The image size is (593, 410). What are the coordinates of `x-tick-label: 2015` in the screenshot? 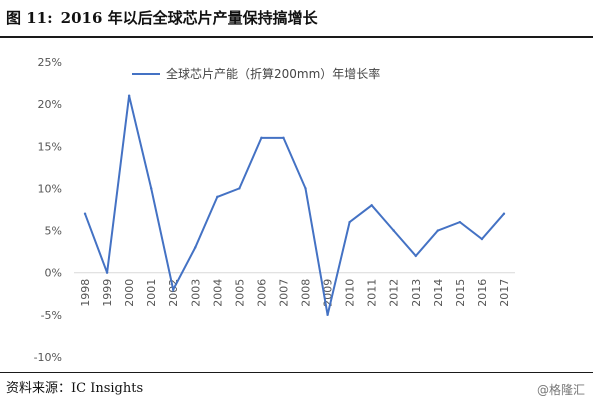 It's located at (460, 293).